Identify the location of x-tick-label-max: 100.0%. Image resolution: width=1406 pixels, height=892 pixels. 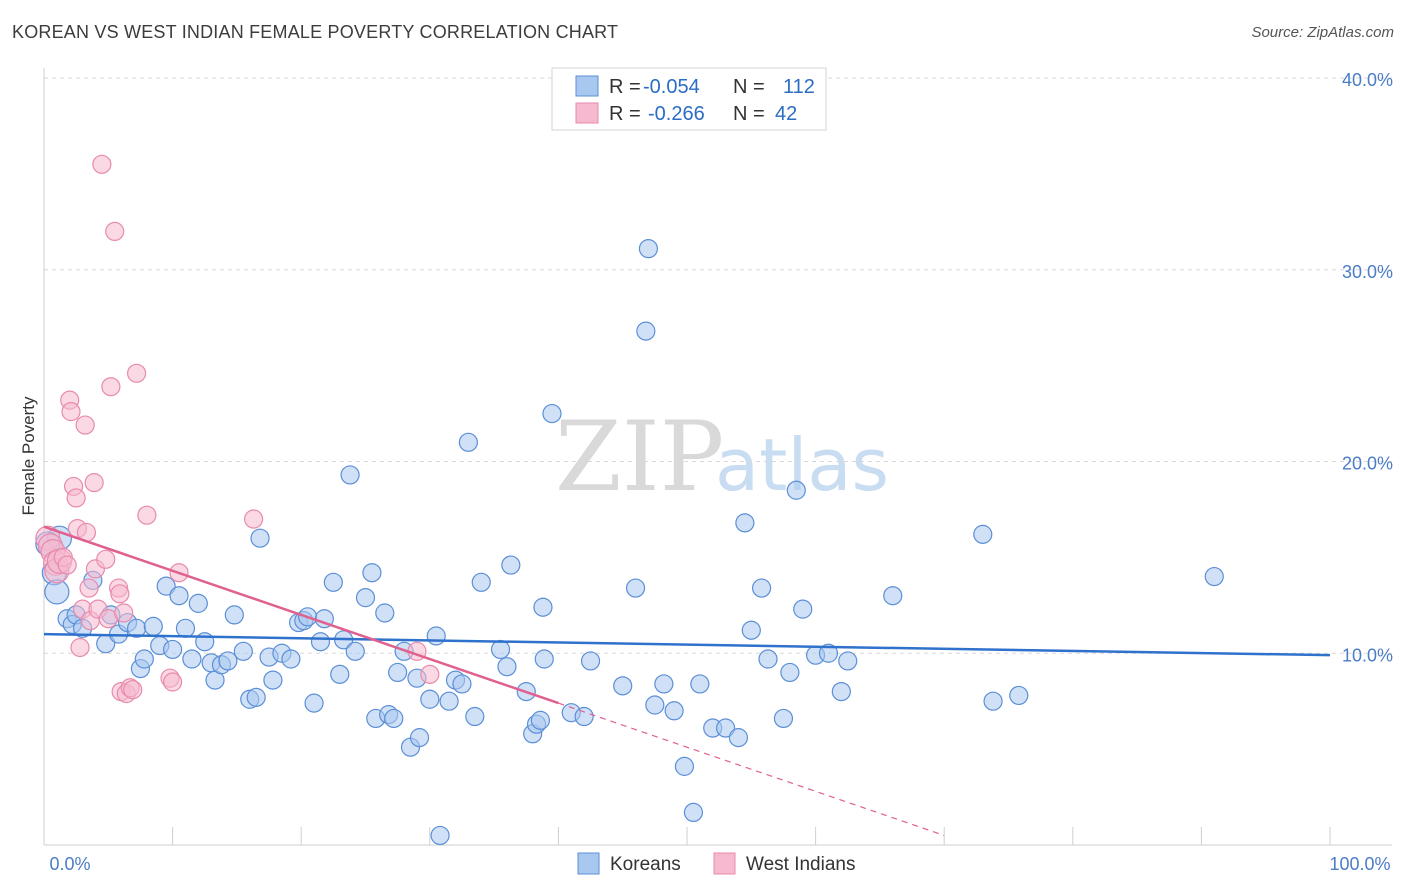
(1359, 864).